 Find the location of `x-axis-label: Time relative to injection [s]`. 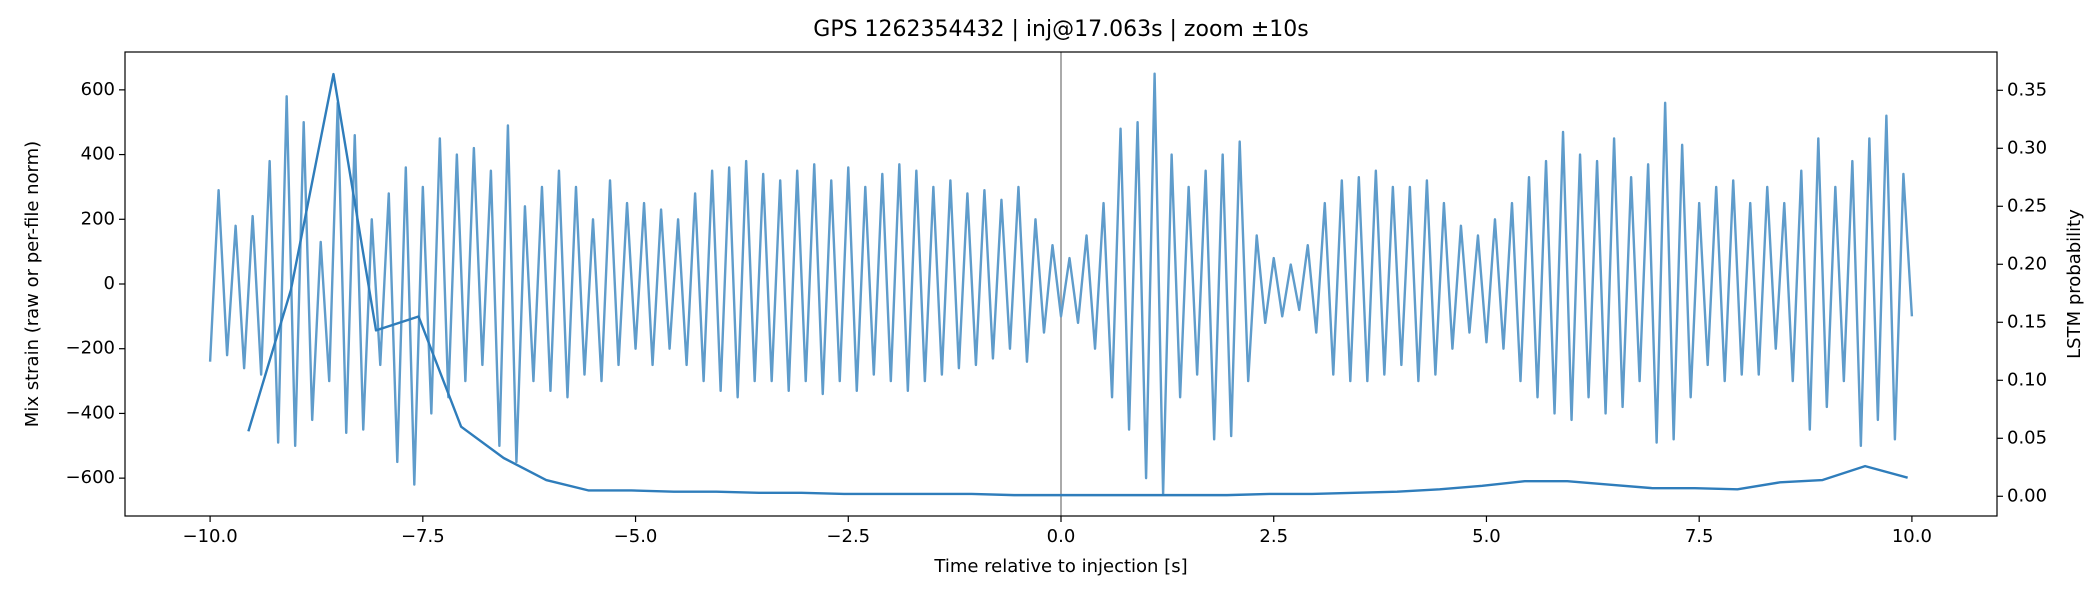

x-axis-label: Time relative to injection [s] is located at coordinates (1060, 566).